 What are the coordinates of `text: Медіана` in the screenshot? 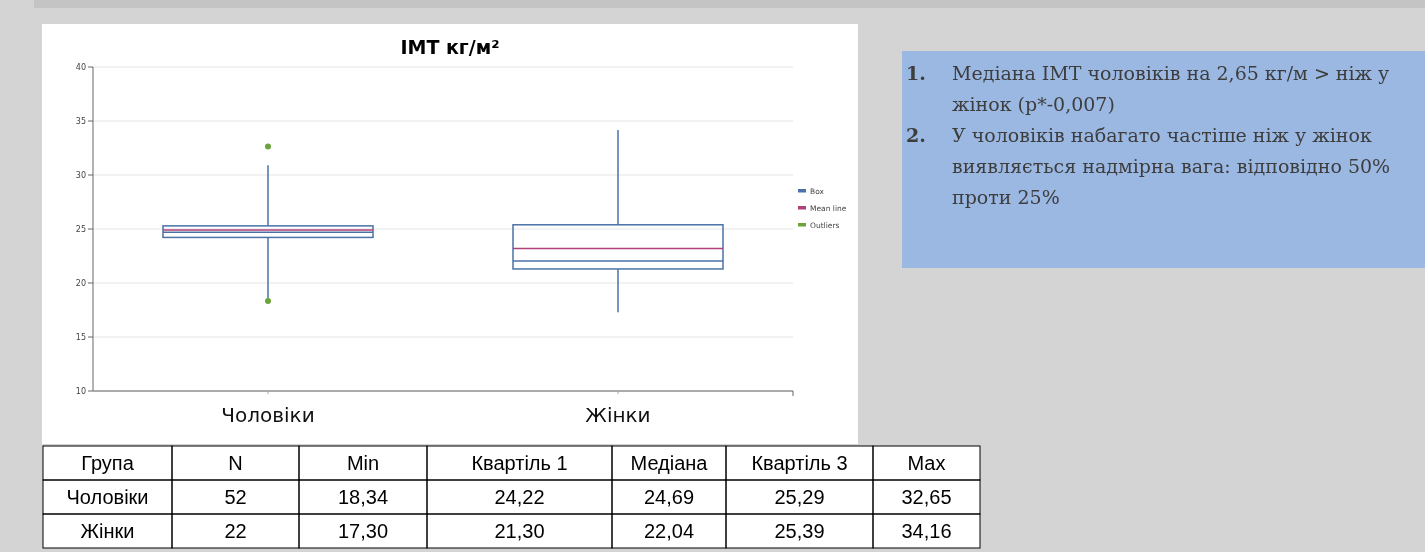 It's located at (669, 463).